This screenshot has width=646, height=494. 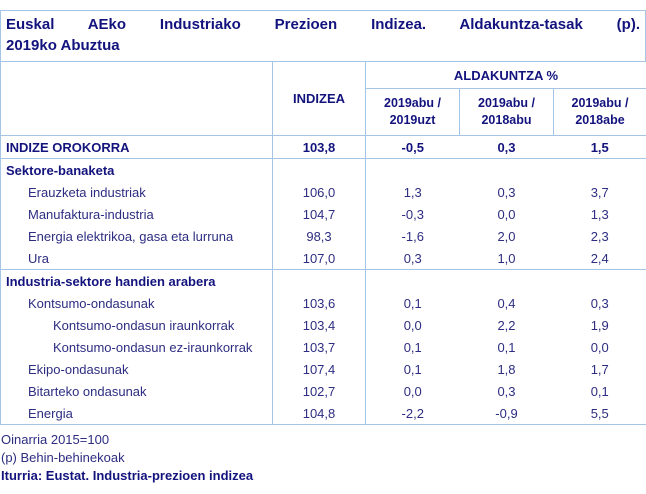 What do you see at coordinates (323, 440) in the screenshot?
I see `footnote-base: Oinarria 2015=100` at bounding box center [323, 440].